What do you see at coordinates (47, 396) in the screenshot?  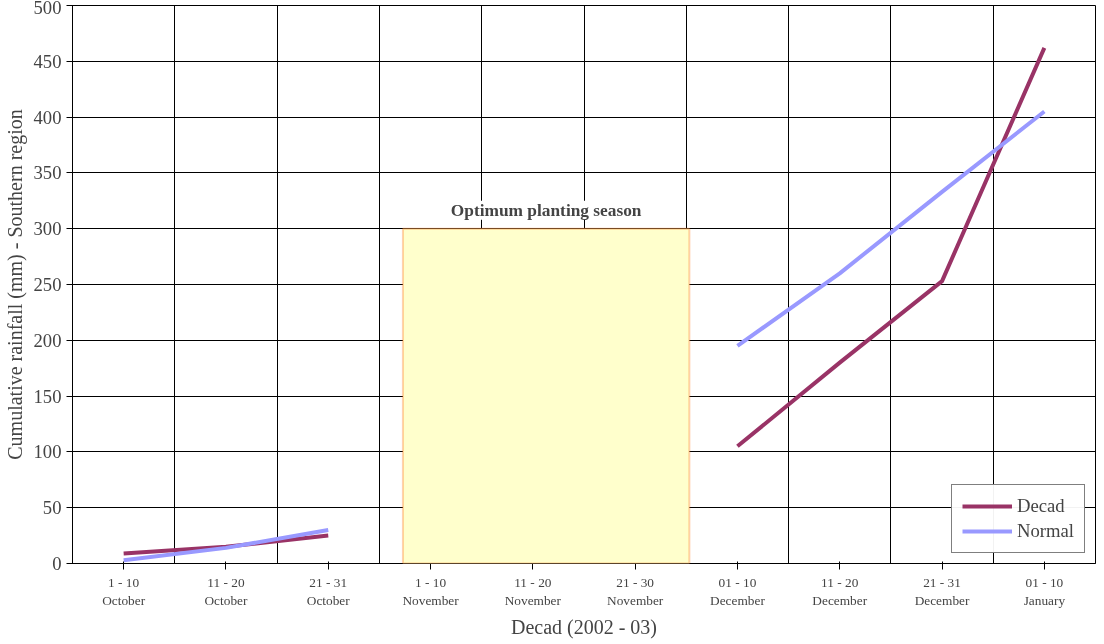 I see `y-tick-label: 150` at bounding box center [47, 396].